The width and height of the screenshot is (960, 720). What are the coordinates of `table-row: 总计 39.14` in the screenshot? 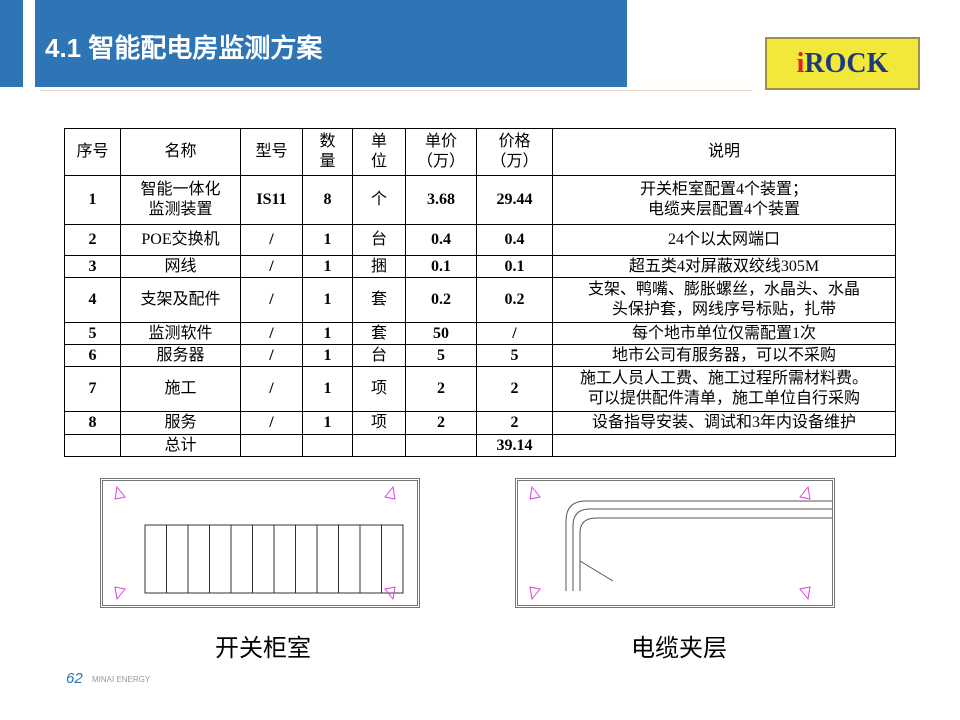 It's located at (480, 445).